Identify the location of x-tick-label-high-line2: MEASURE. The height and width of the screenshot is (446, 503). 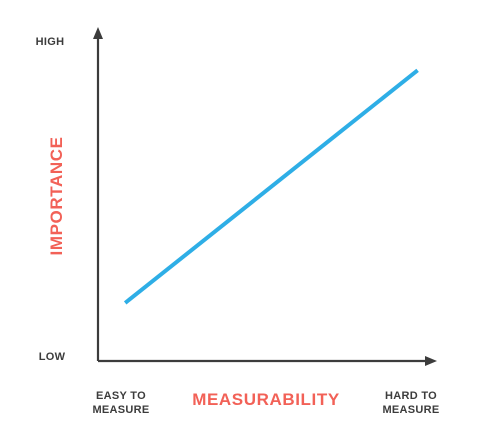
(410, 410).